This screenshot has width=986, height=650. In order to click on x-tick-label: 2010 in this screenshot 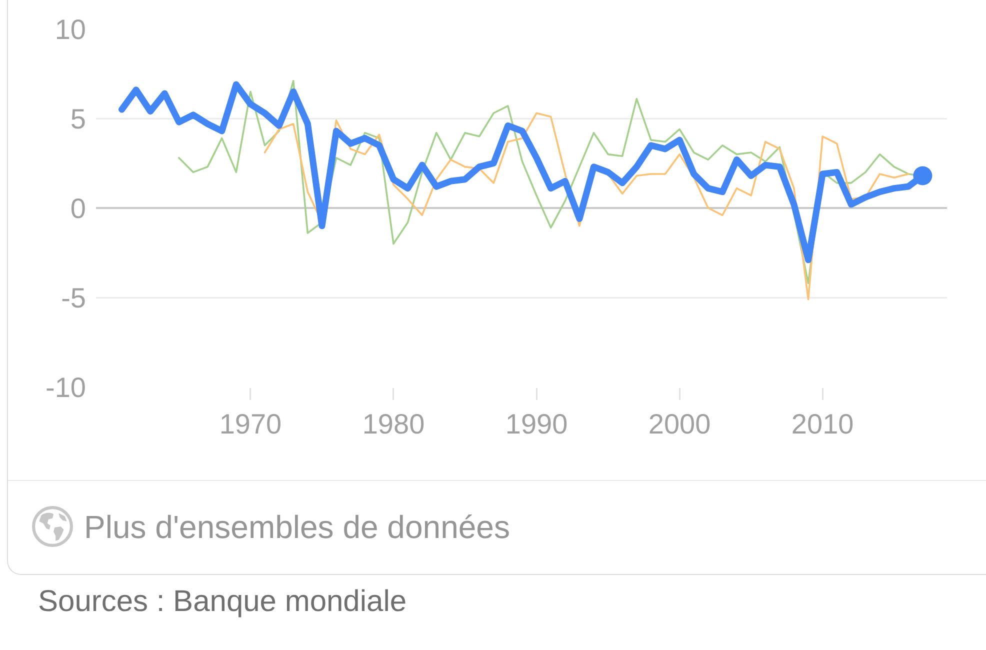, I will do `click(822, 424)`.